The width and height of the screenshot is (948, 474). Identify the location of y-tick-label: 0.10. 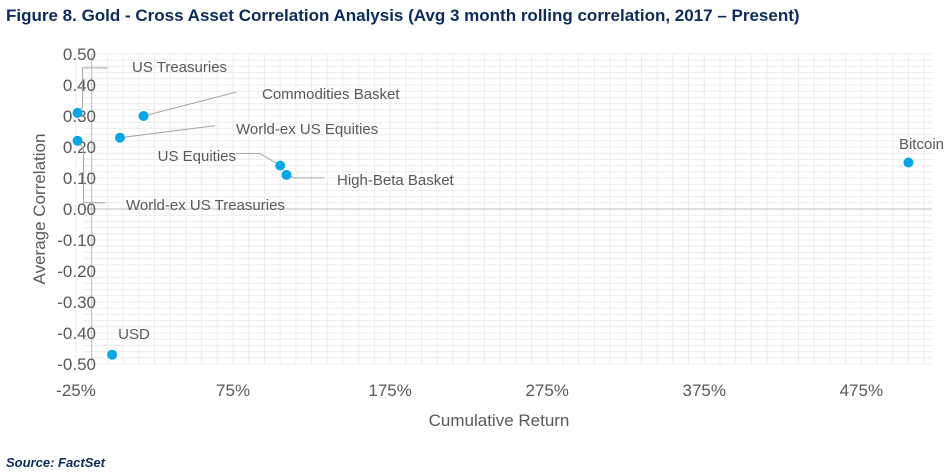
(79, 178).